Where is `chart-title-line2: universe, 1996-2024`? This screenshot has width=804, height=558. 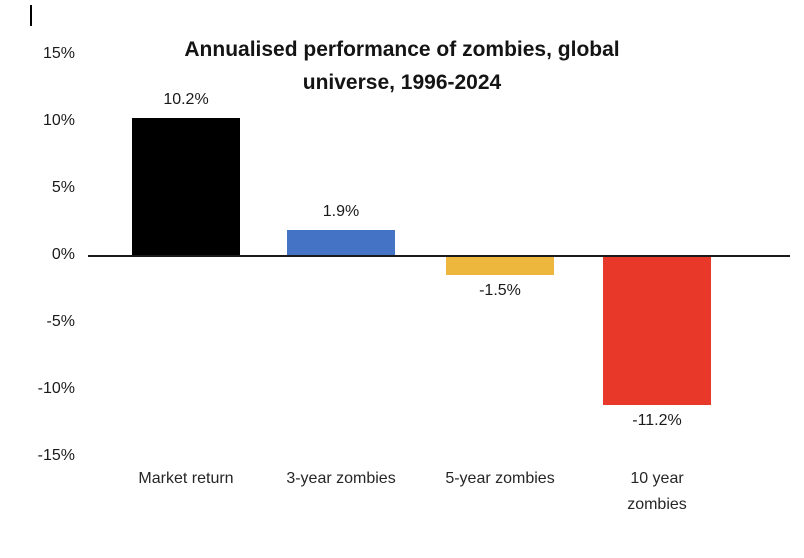
chart-title-line2: universe, 1996-2024 is located at coordinates (402, 82).